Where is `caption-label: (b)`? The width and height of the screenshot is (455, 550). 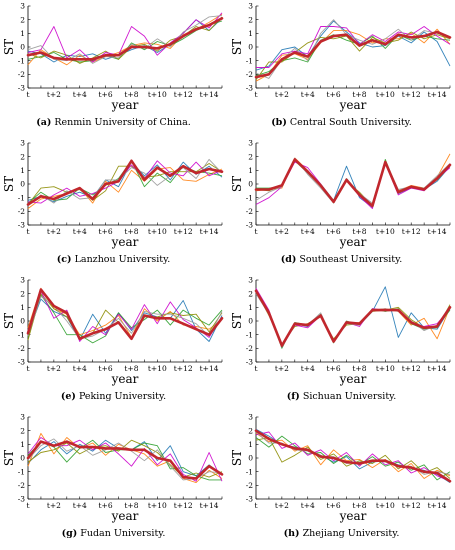
caption-label: (b) is located at coordinates (279, 122).